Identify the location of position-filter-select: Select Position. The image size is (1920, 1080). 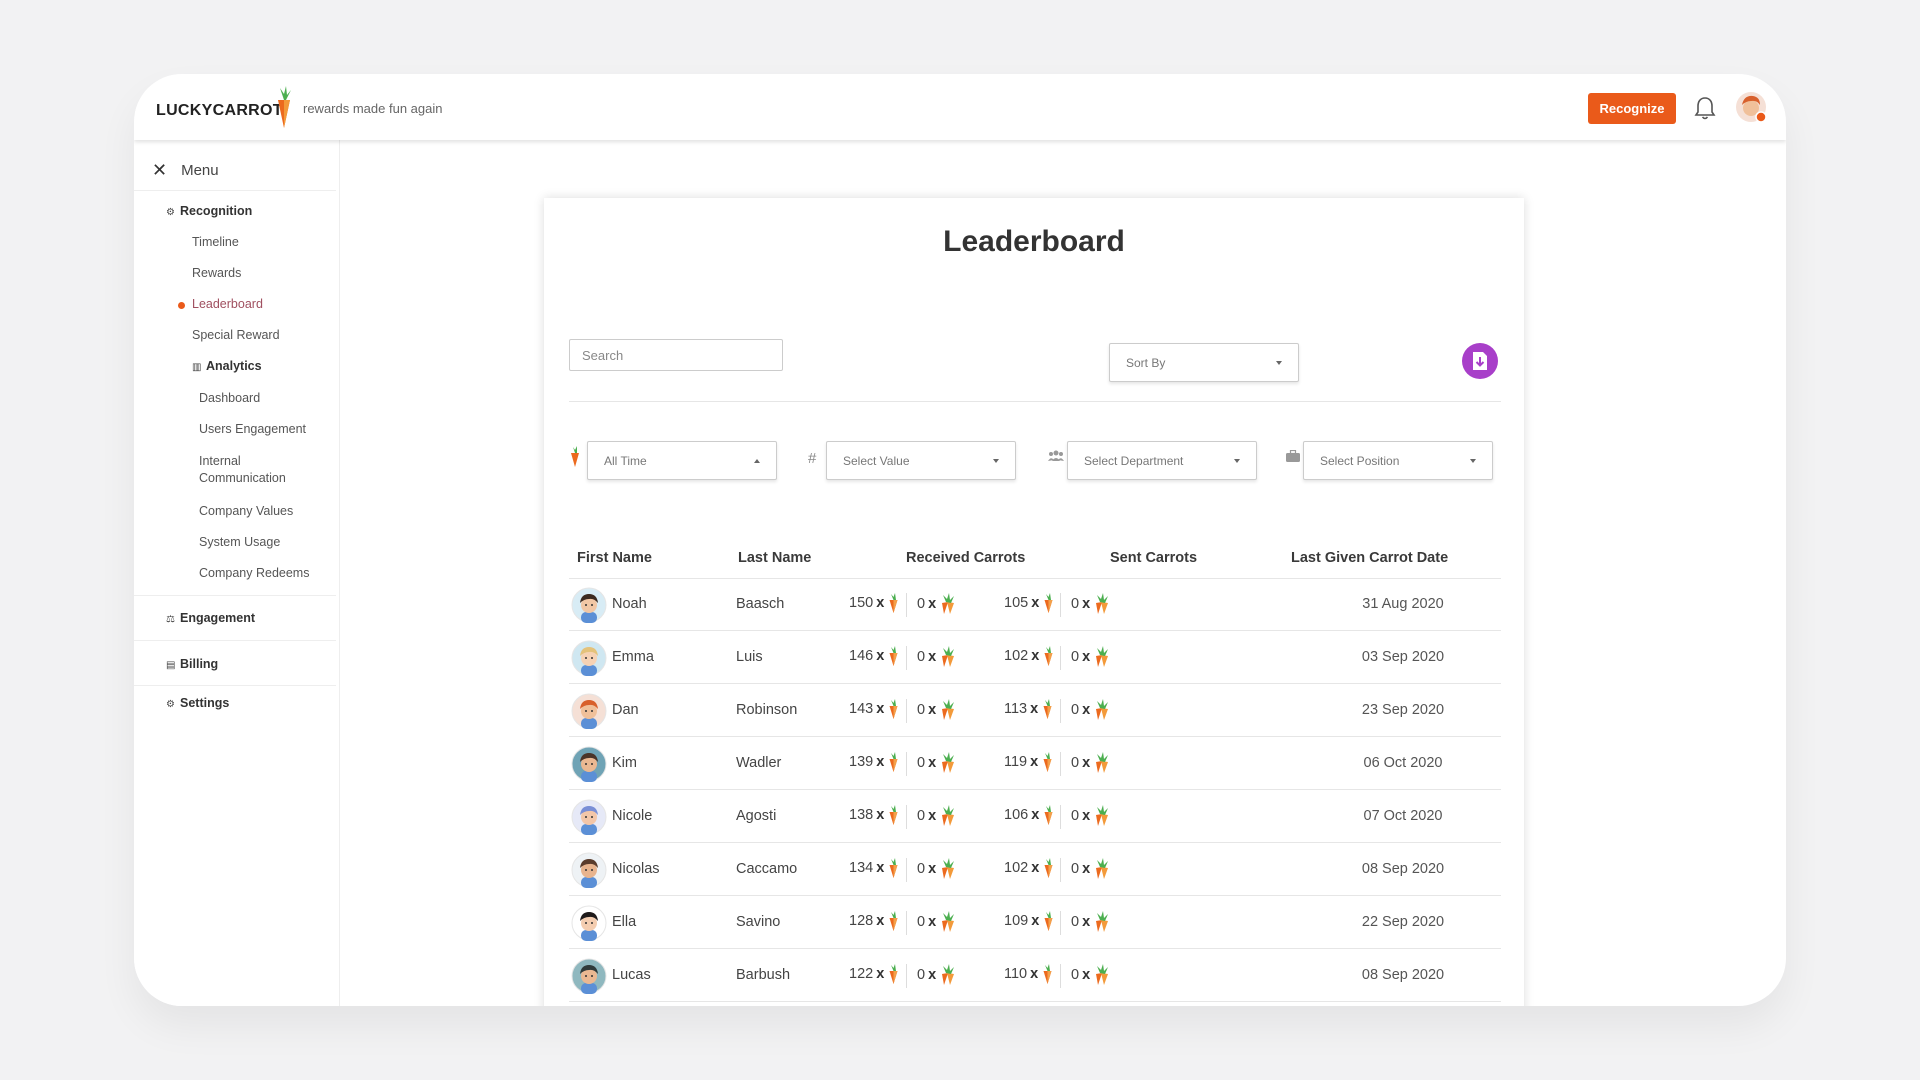
(1398, 460).